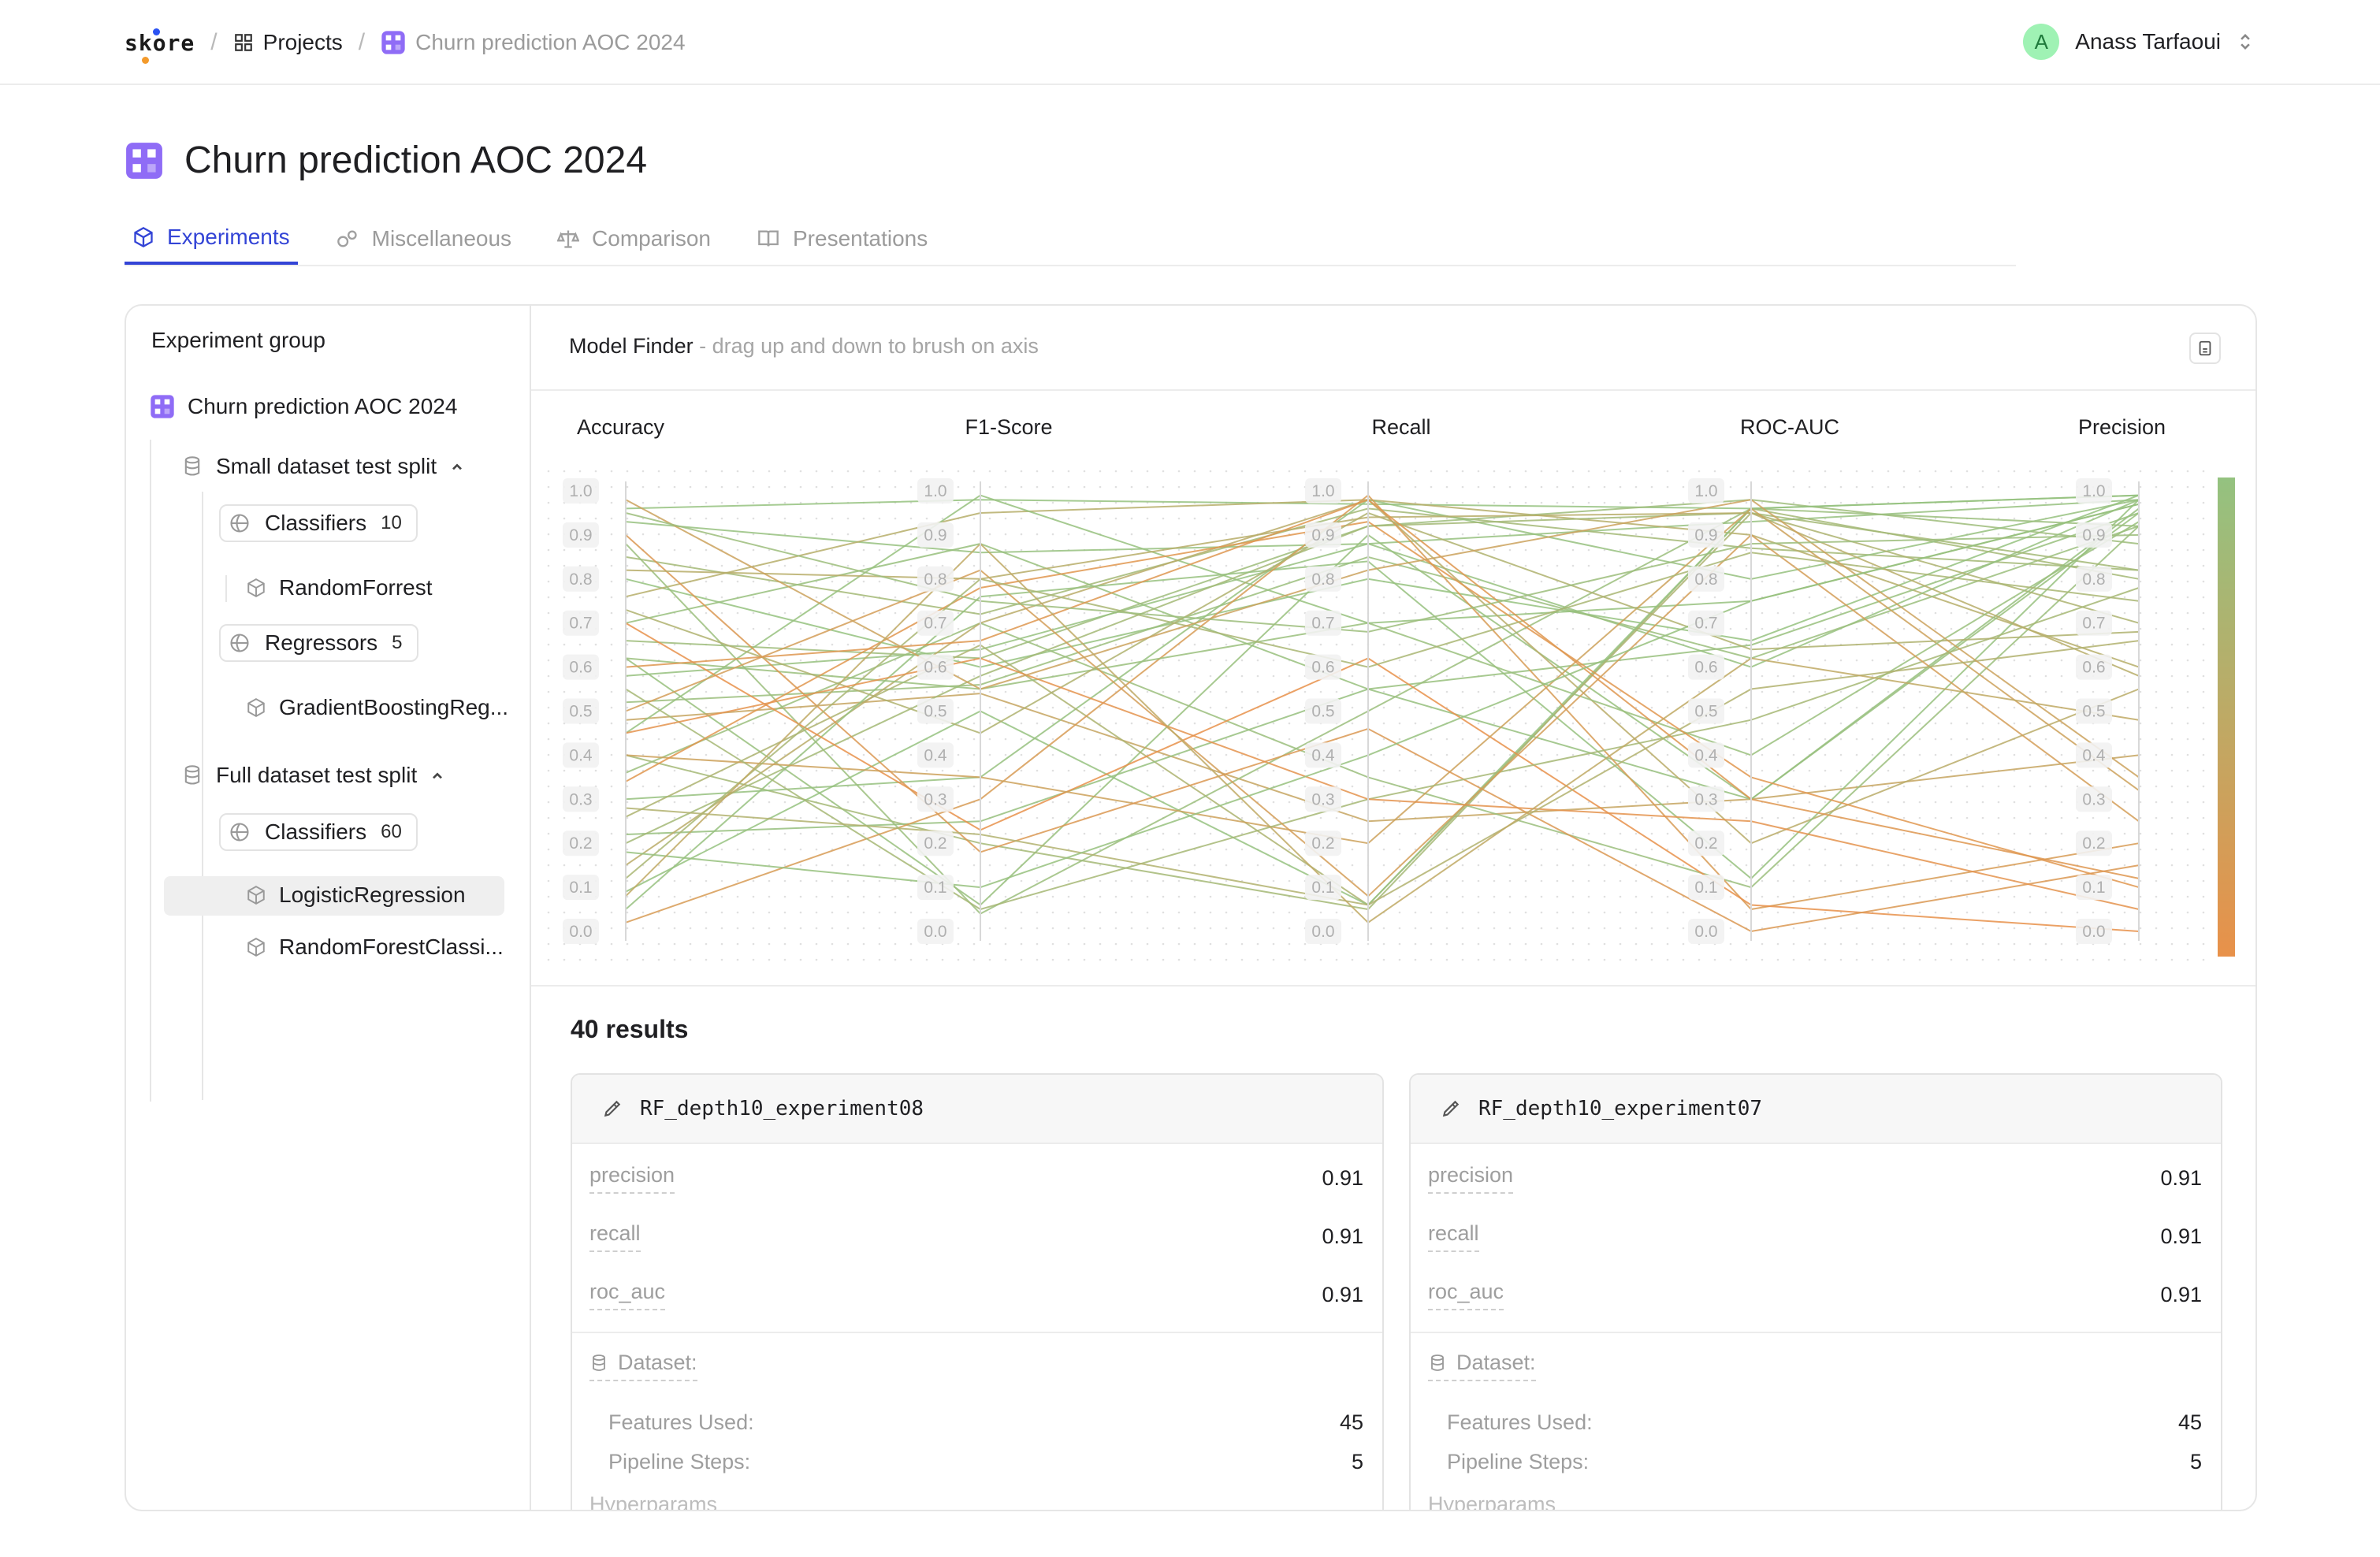 Image resolution: width=2380 pixels, height=1557 pixels. Describe the element at coordinates (162, 406) in the screenshot. I see `project-dice-icon` at that location.